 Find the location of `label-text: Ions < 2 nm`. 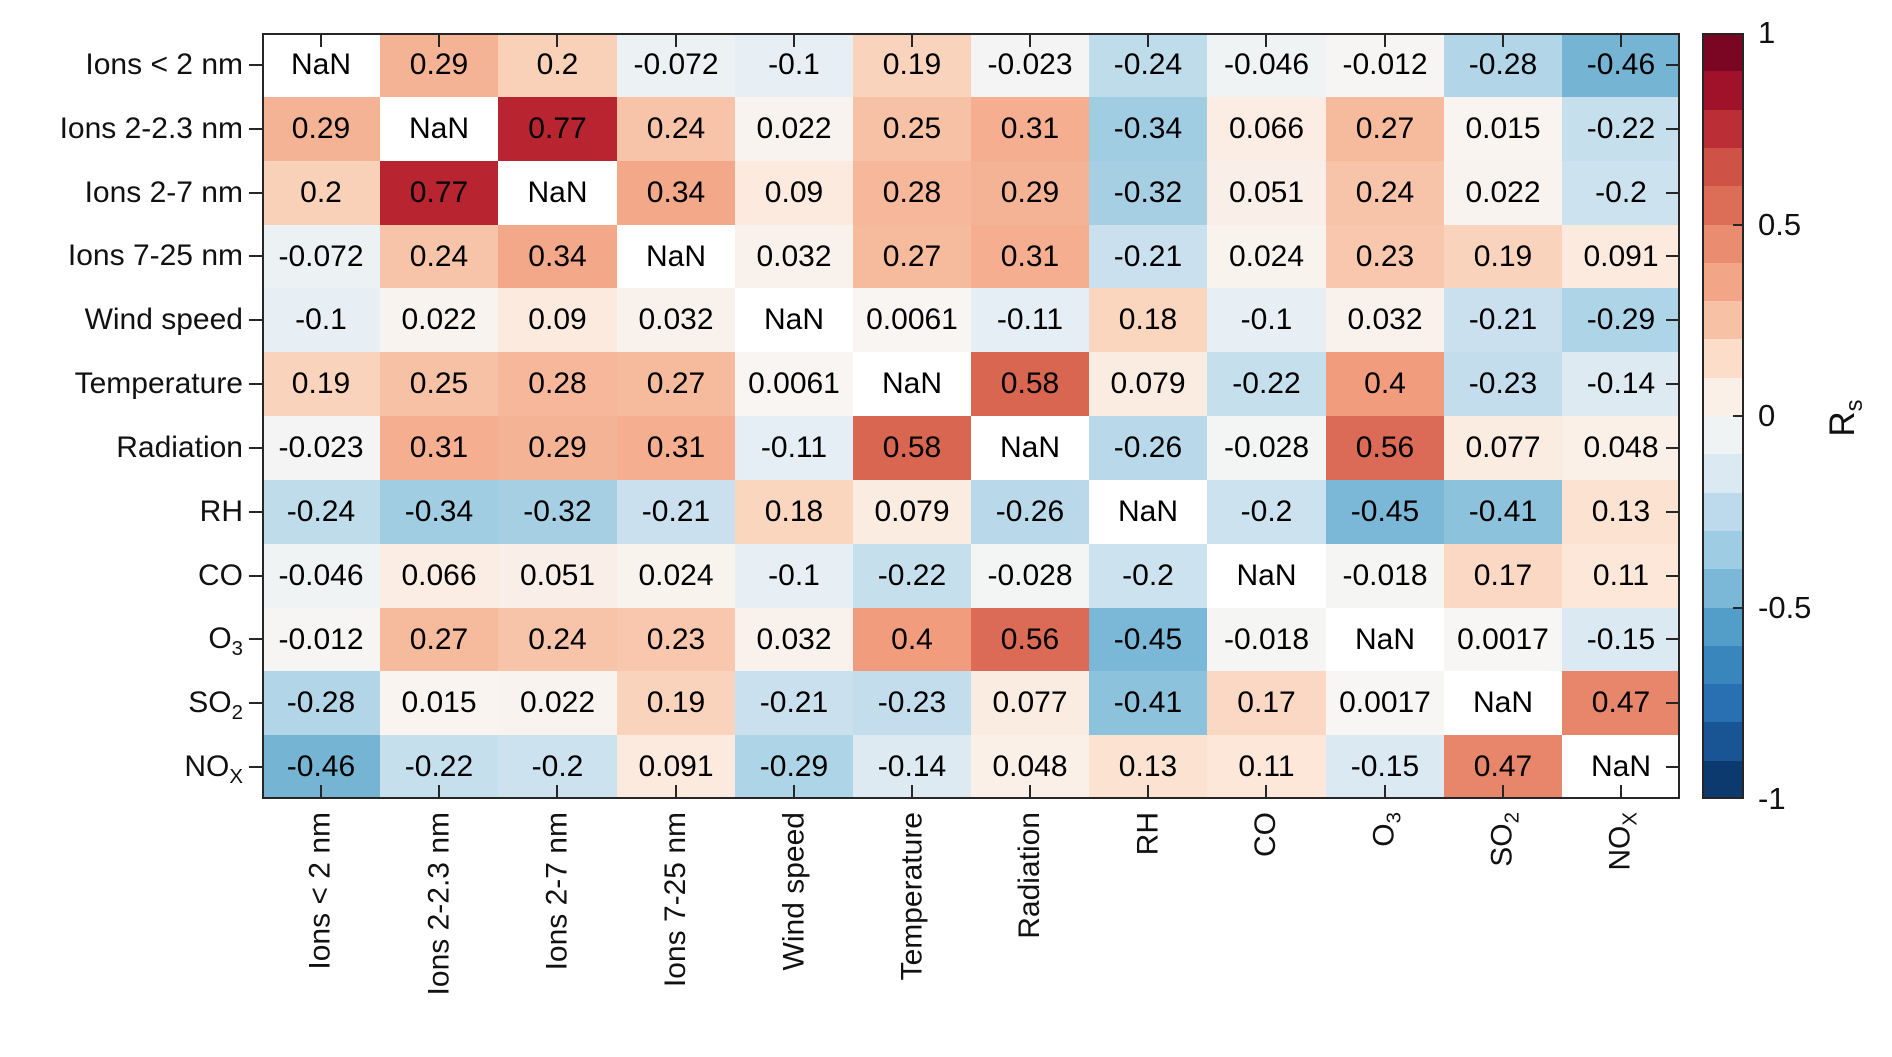

label-text: Ions < 2 nm is located at coordinates (164, 64).